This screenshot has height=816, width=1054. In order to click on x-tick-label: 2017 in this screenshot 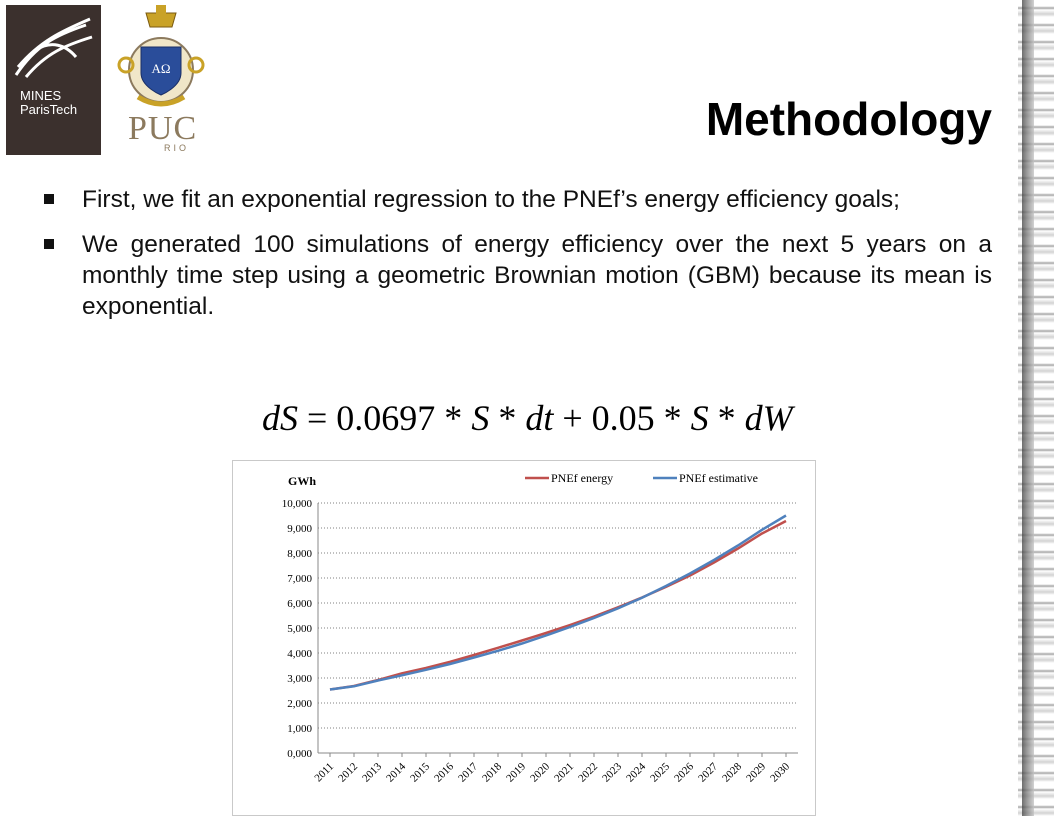, I will do `click(468, 772)`.